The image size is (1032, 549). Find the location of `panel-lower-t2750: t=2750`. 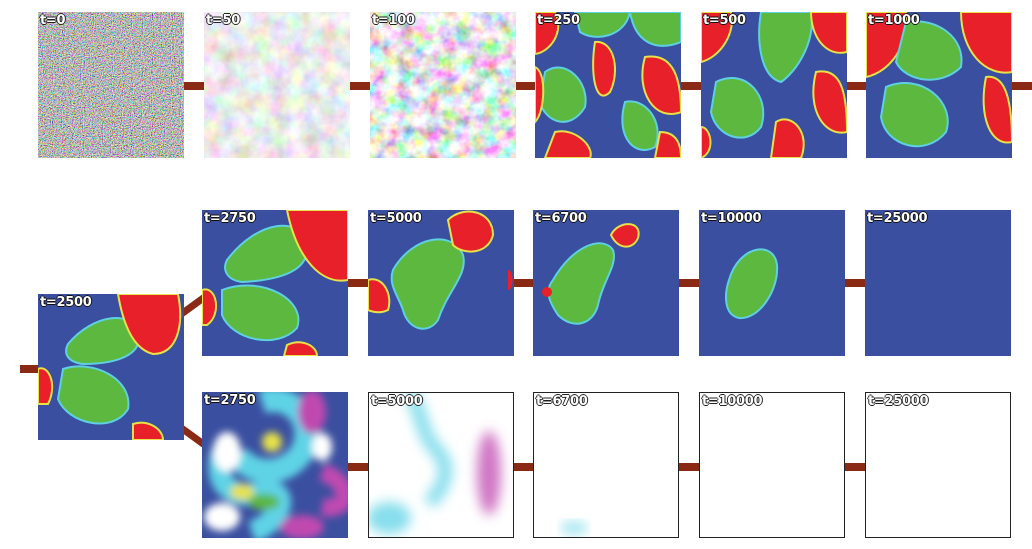

panel-lower-t2750: t=2750 is located at coordinates (275, 465).